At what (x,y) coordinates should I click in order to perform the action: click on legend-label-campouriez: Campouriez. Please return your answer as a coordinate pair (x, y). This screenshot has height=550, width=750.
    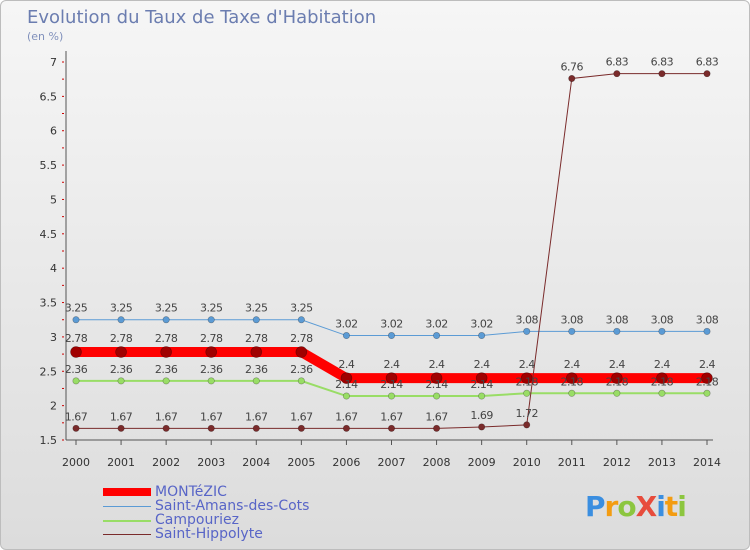
    Looking at the image, I should click on (197, 520).